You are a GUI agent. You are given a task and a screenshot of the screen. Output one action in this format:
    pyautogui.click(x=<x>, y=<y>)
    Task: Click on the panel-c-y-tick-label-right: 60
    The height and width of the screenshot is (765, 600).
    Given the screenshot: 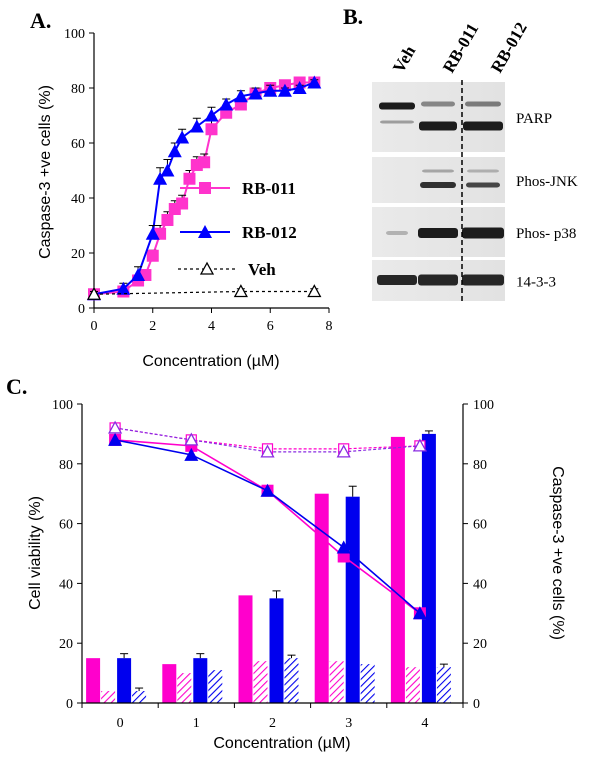 What is the action you would take?
    pyautogui.click(x=480, y=525)
    